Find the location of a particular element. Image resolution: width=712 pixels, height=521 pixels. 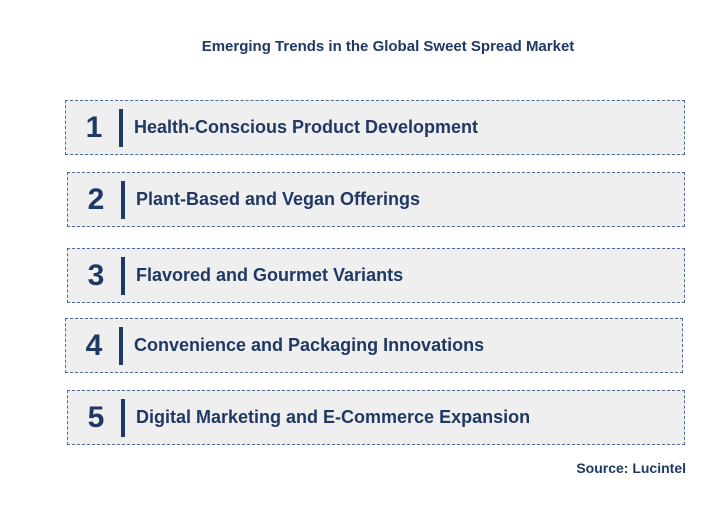

trend-item-4: 4 Convenience and Packaging Innovations is located at coordinates (374, 345).